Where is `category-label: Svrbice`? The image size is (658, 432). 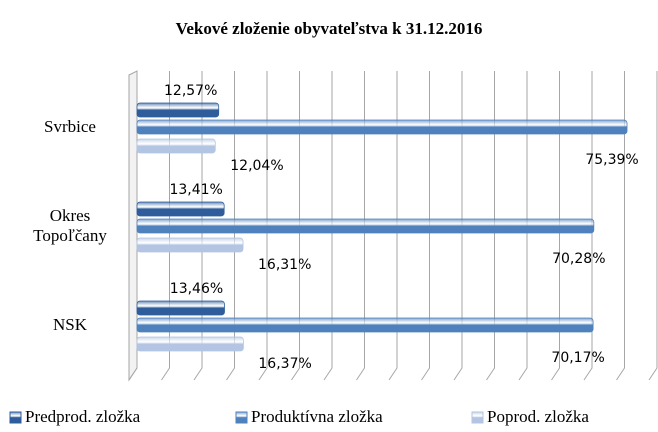 category-label: Svrbice is located at coordinates (70, 126).